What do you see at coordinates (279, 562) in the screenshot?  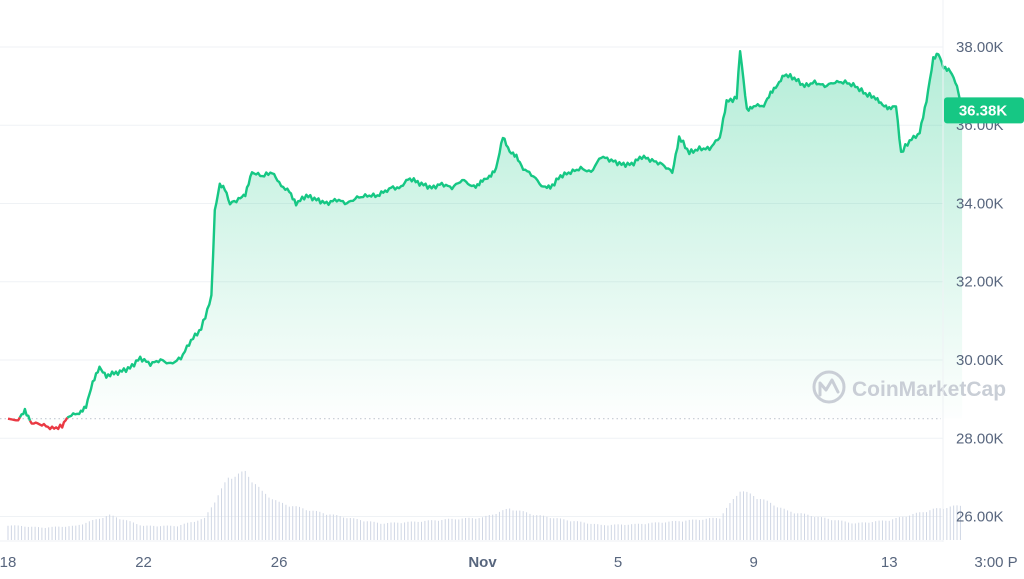 I see `x-tick-label-2: 26` at bounding box center [279, 562].